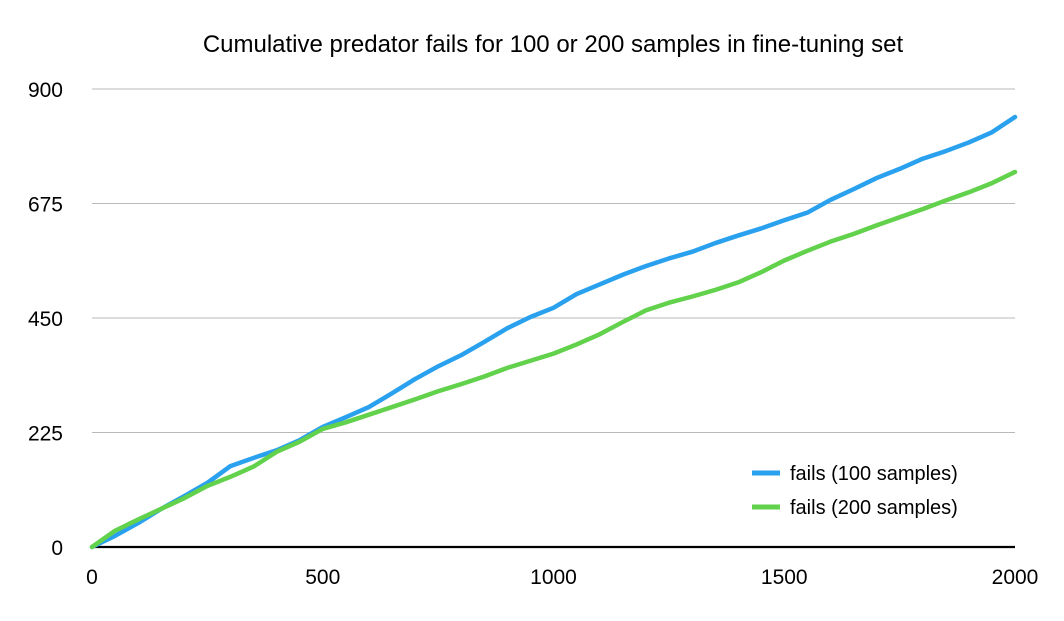  What do you see at coordinates (553, 577) in the screenshot?
I see `x-tick-label: 1000` at bounding box center [553, 577].